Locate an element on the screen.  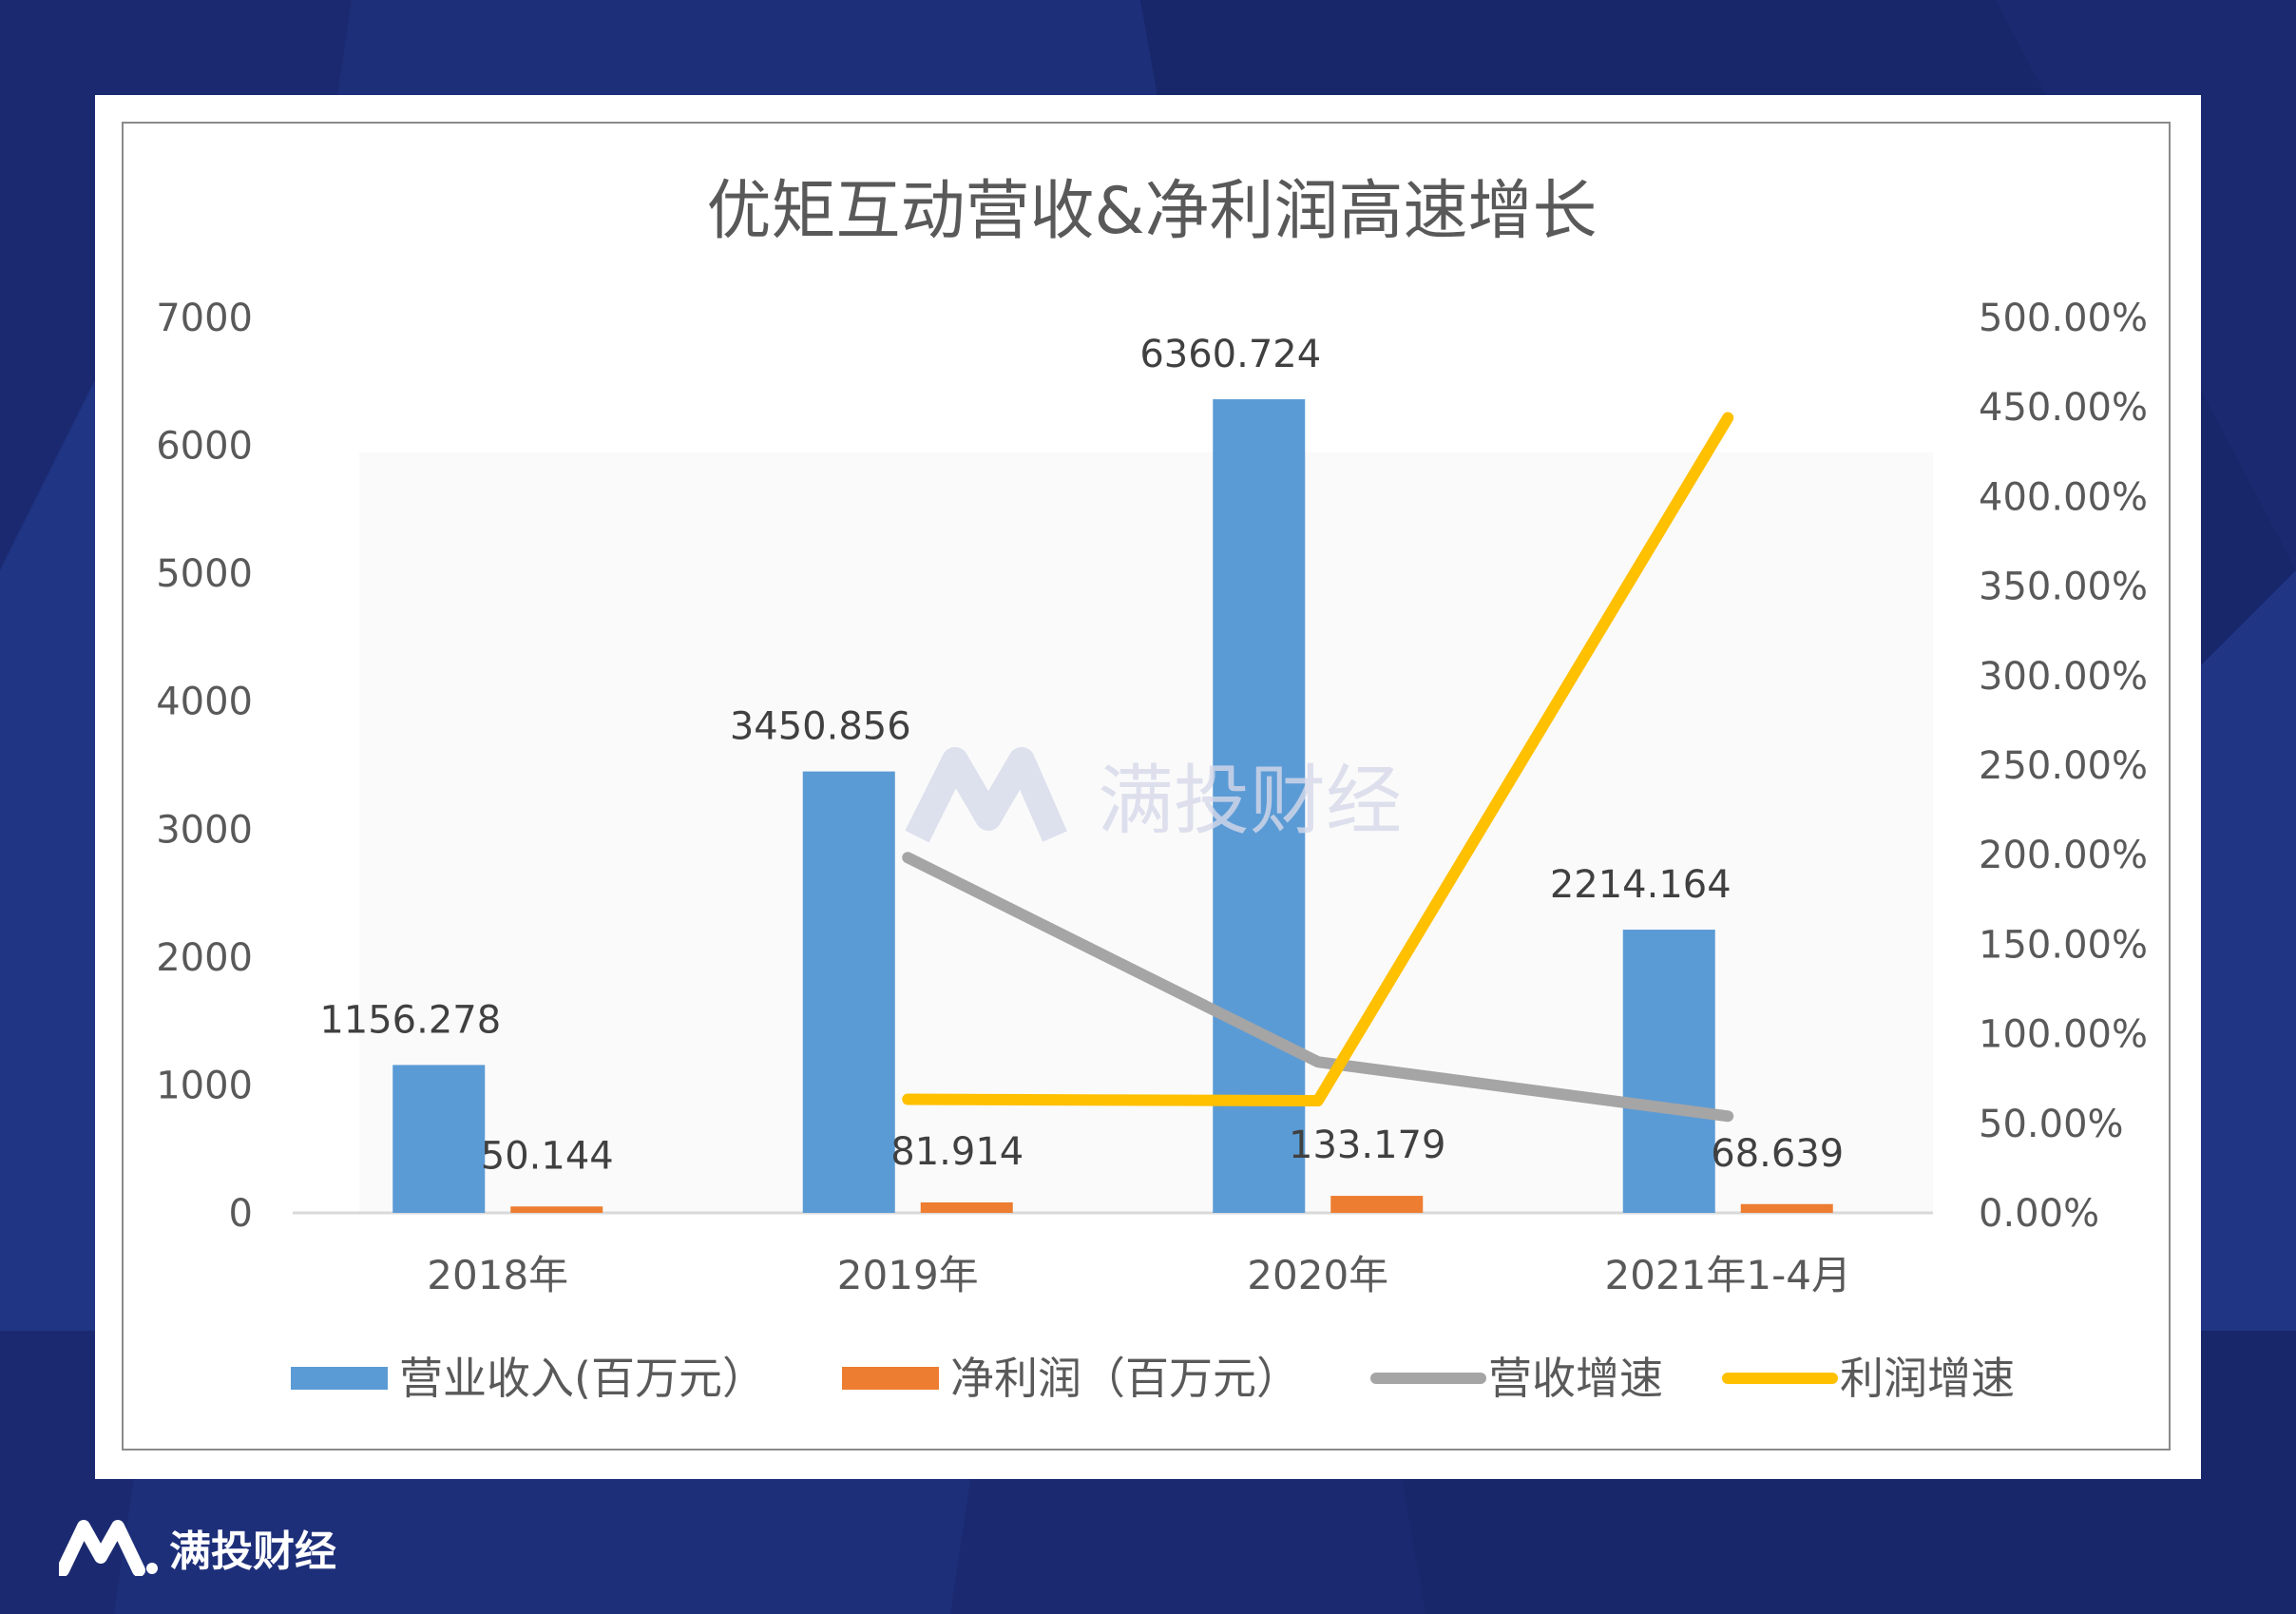
y-left-tick-label: 3000 is located at coordinates (204, 830).